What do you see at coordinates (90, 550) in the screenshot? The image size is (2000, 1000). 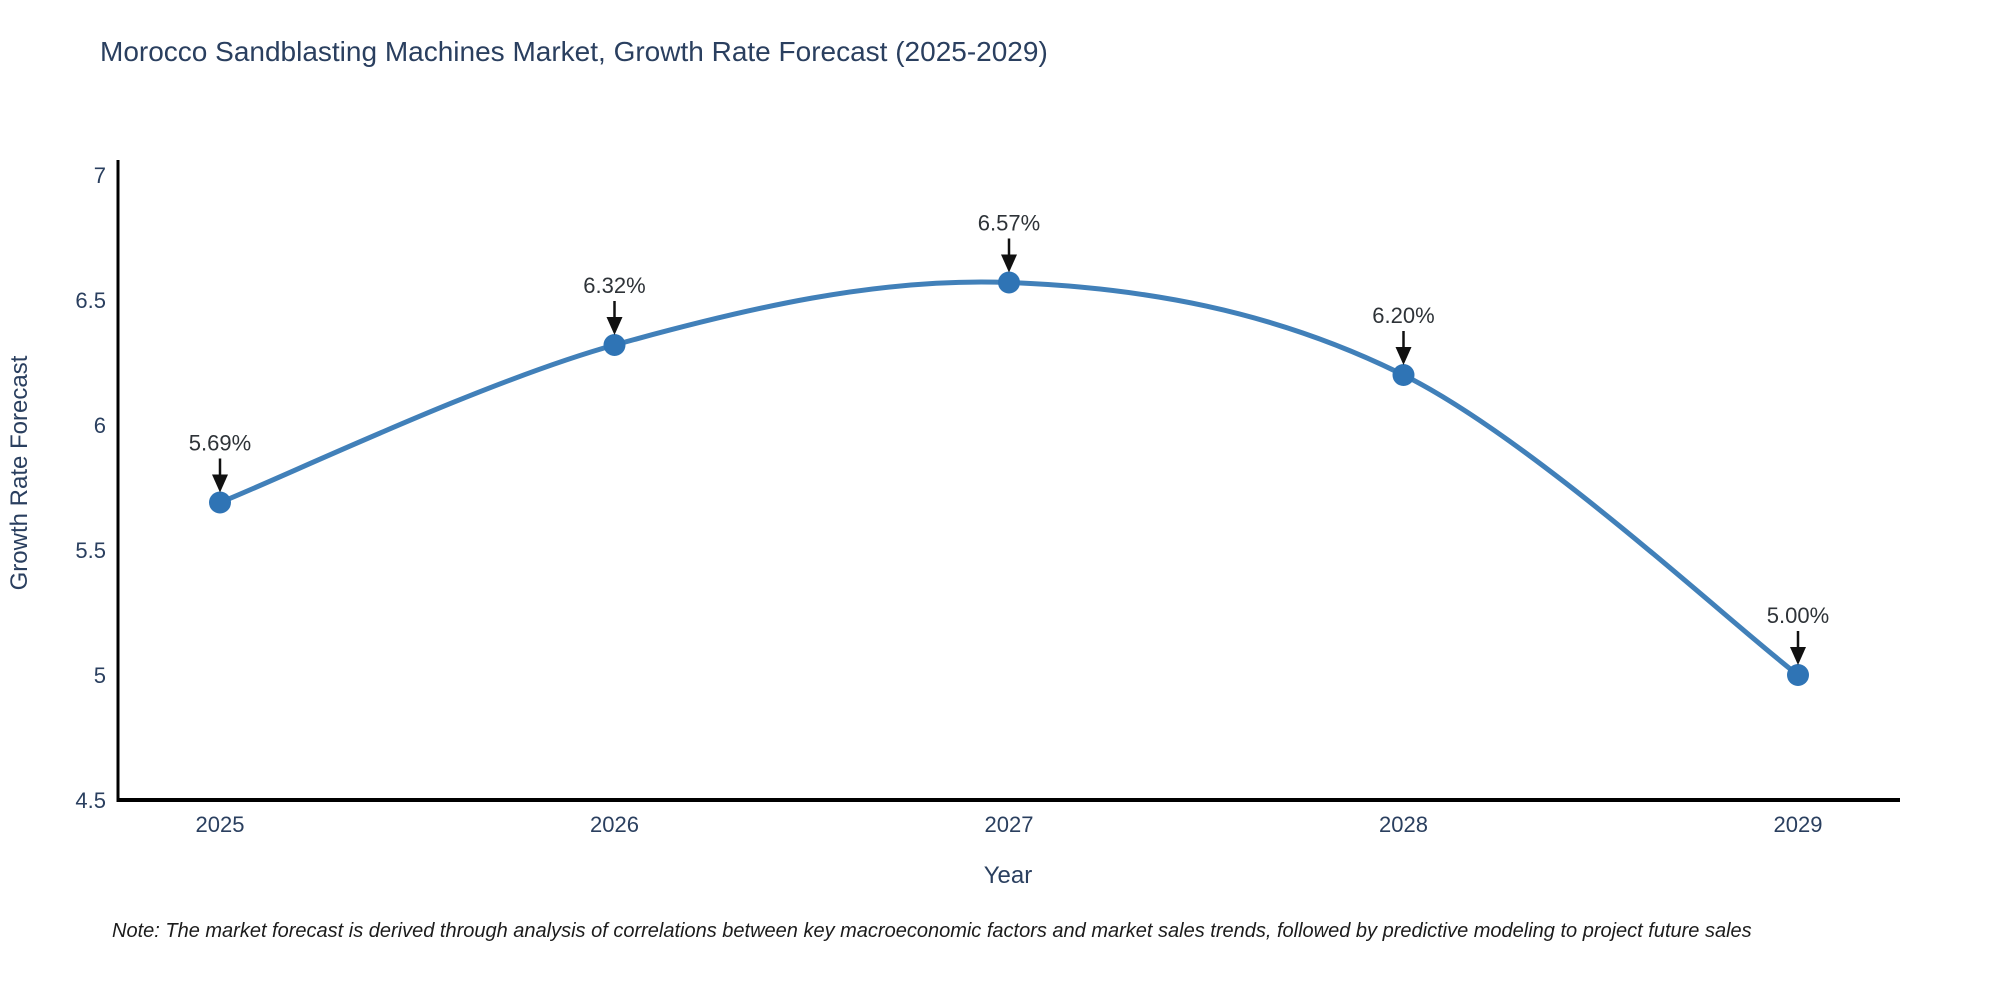 I see `y-tick-label: 5.5` at bounding box center [90, 550].